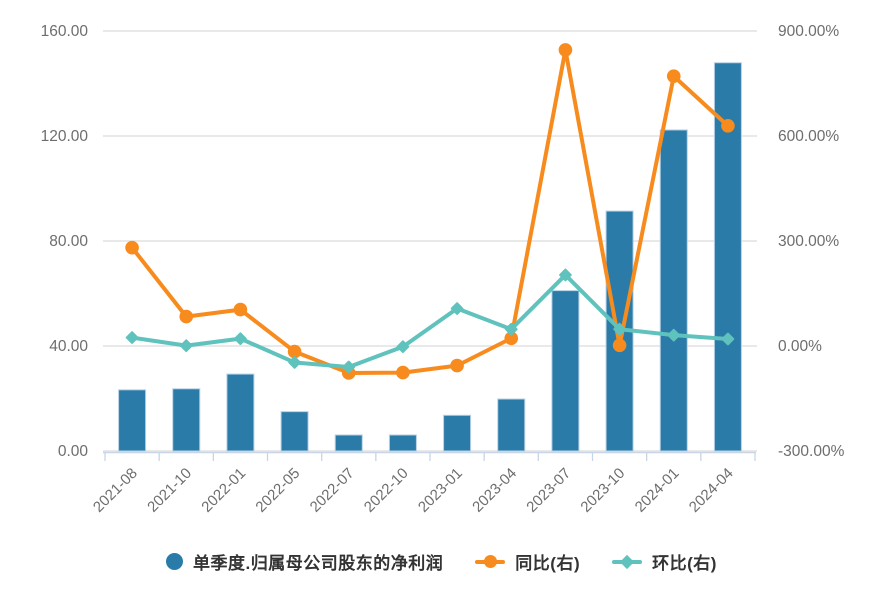 The image size is (883, 615). I want to click on x-axis-label: 2023-04, so click(494, 490).